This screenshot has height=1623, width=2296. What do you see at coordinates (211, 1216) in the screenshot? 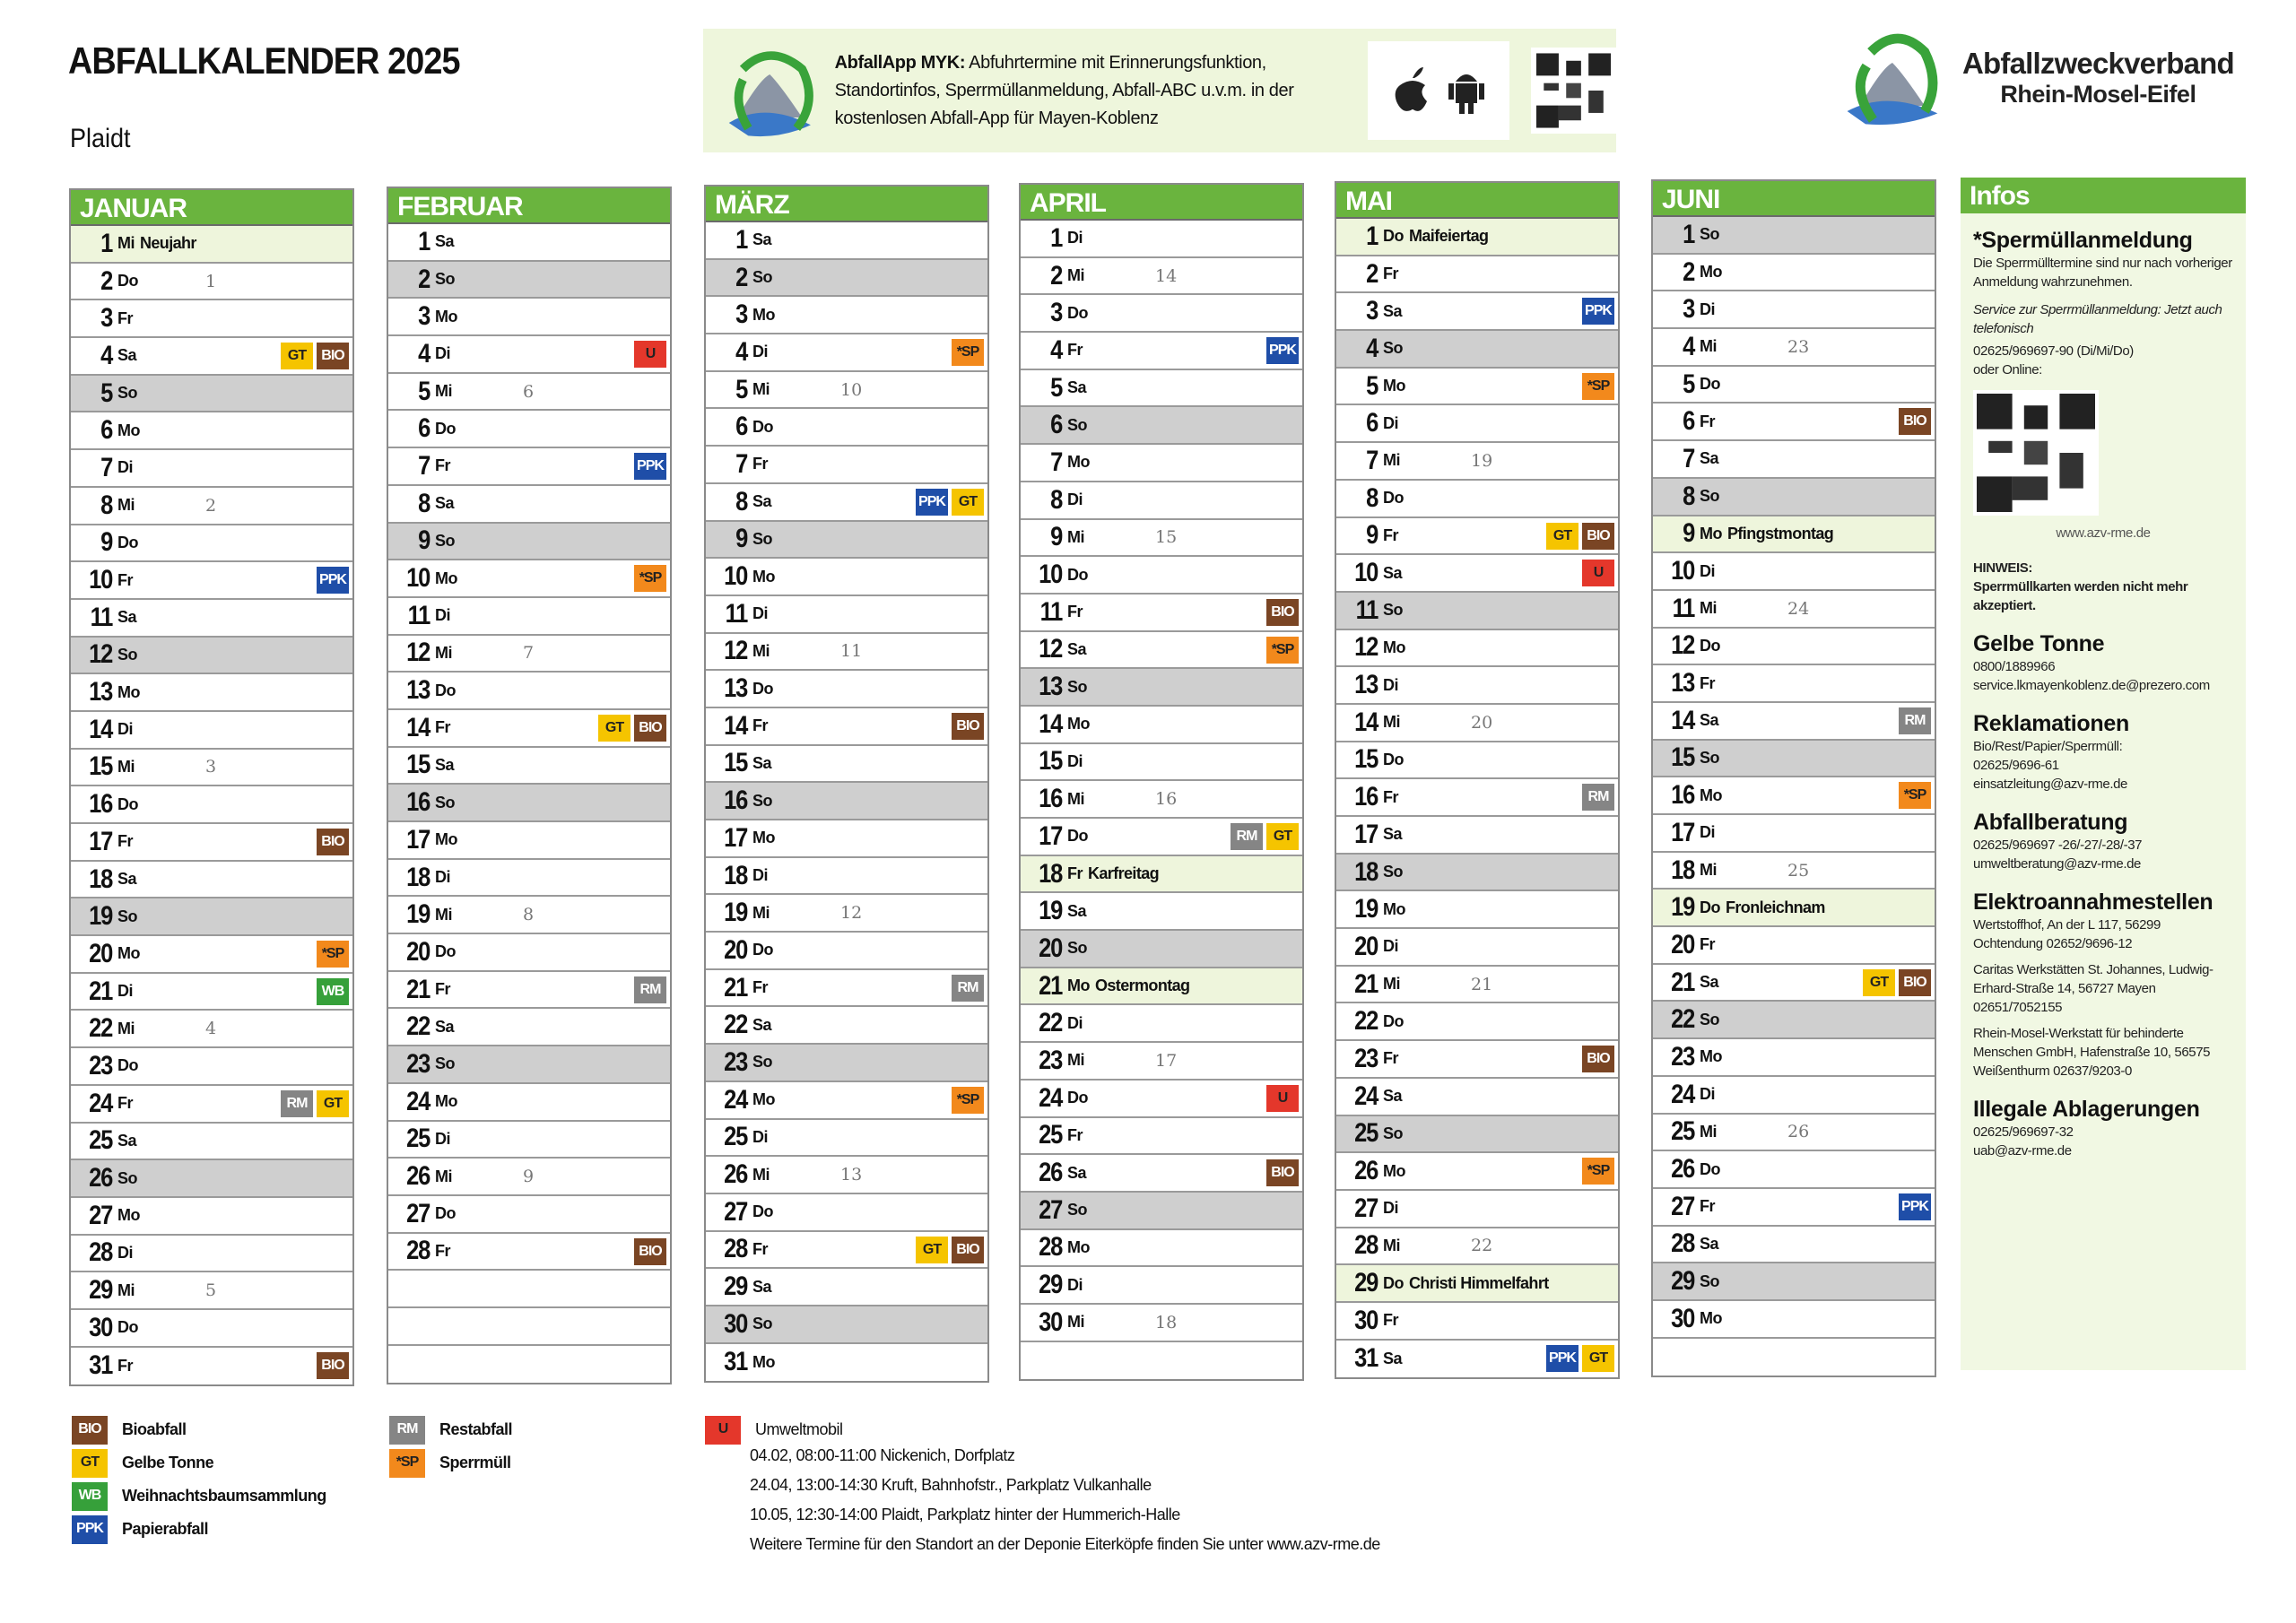
I see `day-row: 27 Mo` at bounding box center [211, 1216].